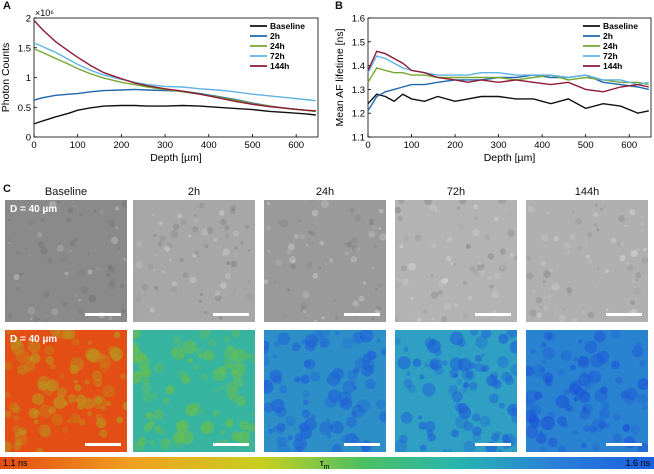 This screenshot has width=654, height=474. I want to click on colorbar-min-label: 1.1 ns, so click(15, 463).